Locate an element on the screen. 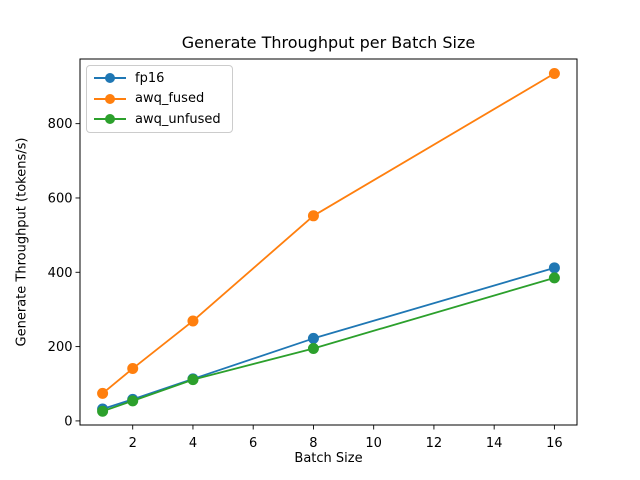 This screenshot has width=640, height=480. legend-item-fp16: fp16 is located at coordinates (158, 78).